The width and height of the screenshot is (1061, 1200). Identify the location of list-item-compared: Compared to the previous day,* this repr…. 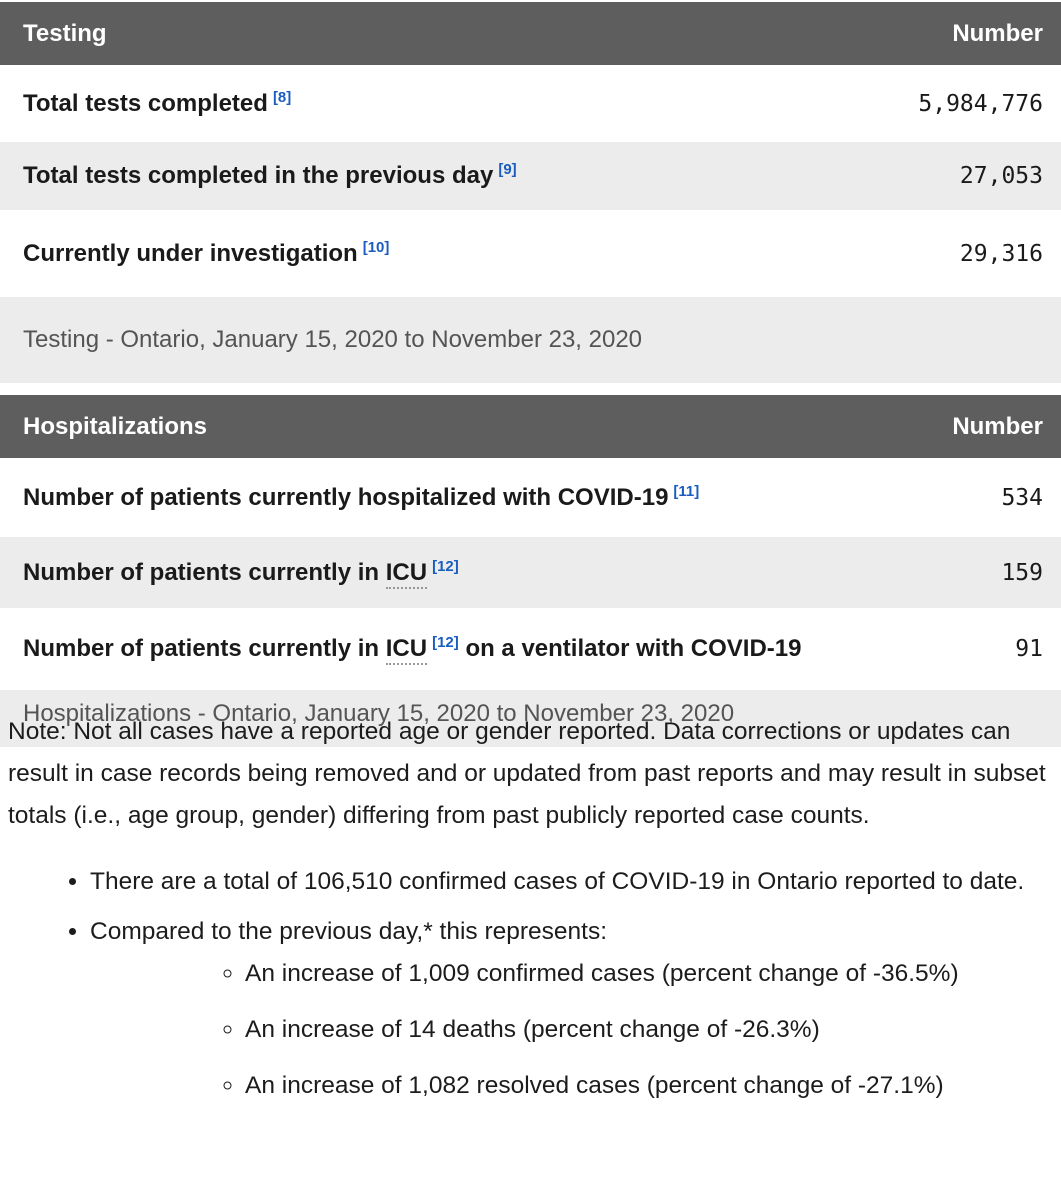
(575, 1009).